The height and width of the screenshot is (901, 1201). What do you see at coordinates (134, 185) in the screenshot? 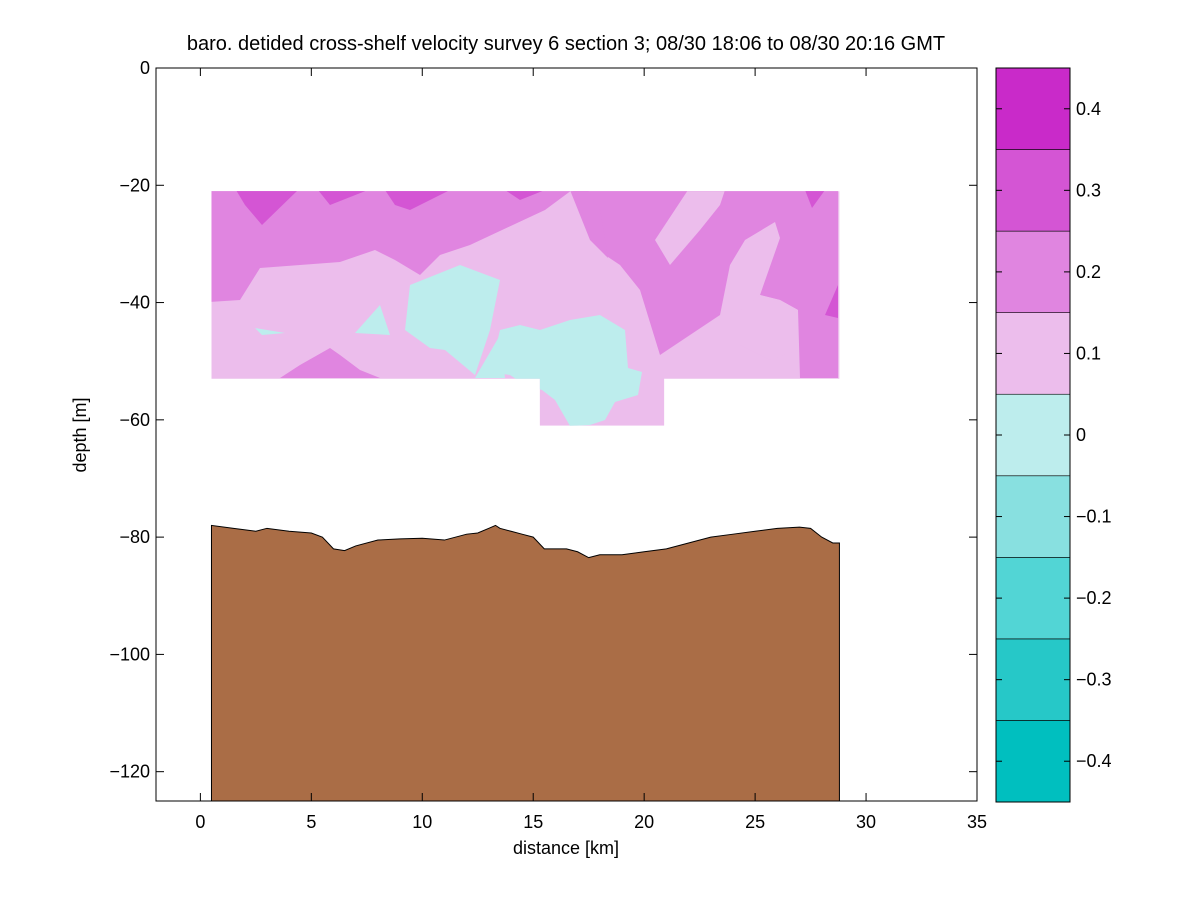
I see `y-tick-label: −20` at bounding box center [134, 185].